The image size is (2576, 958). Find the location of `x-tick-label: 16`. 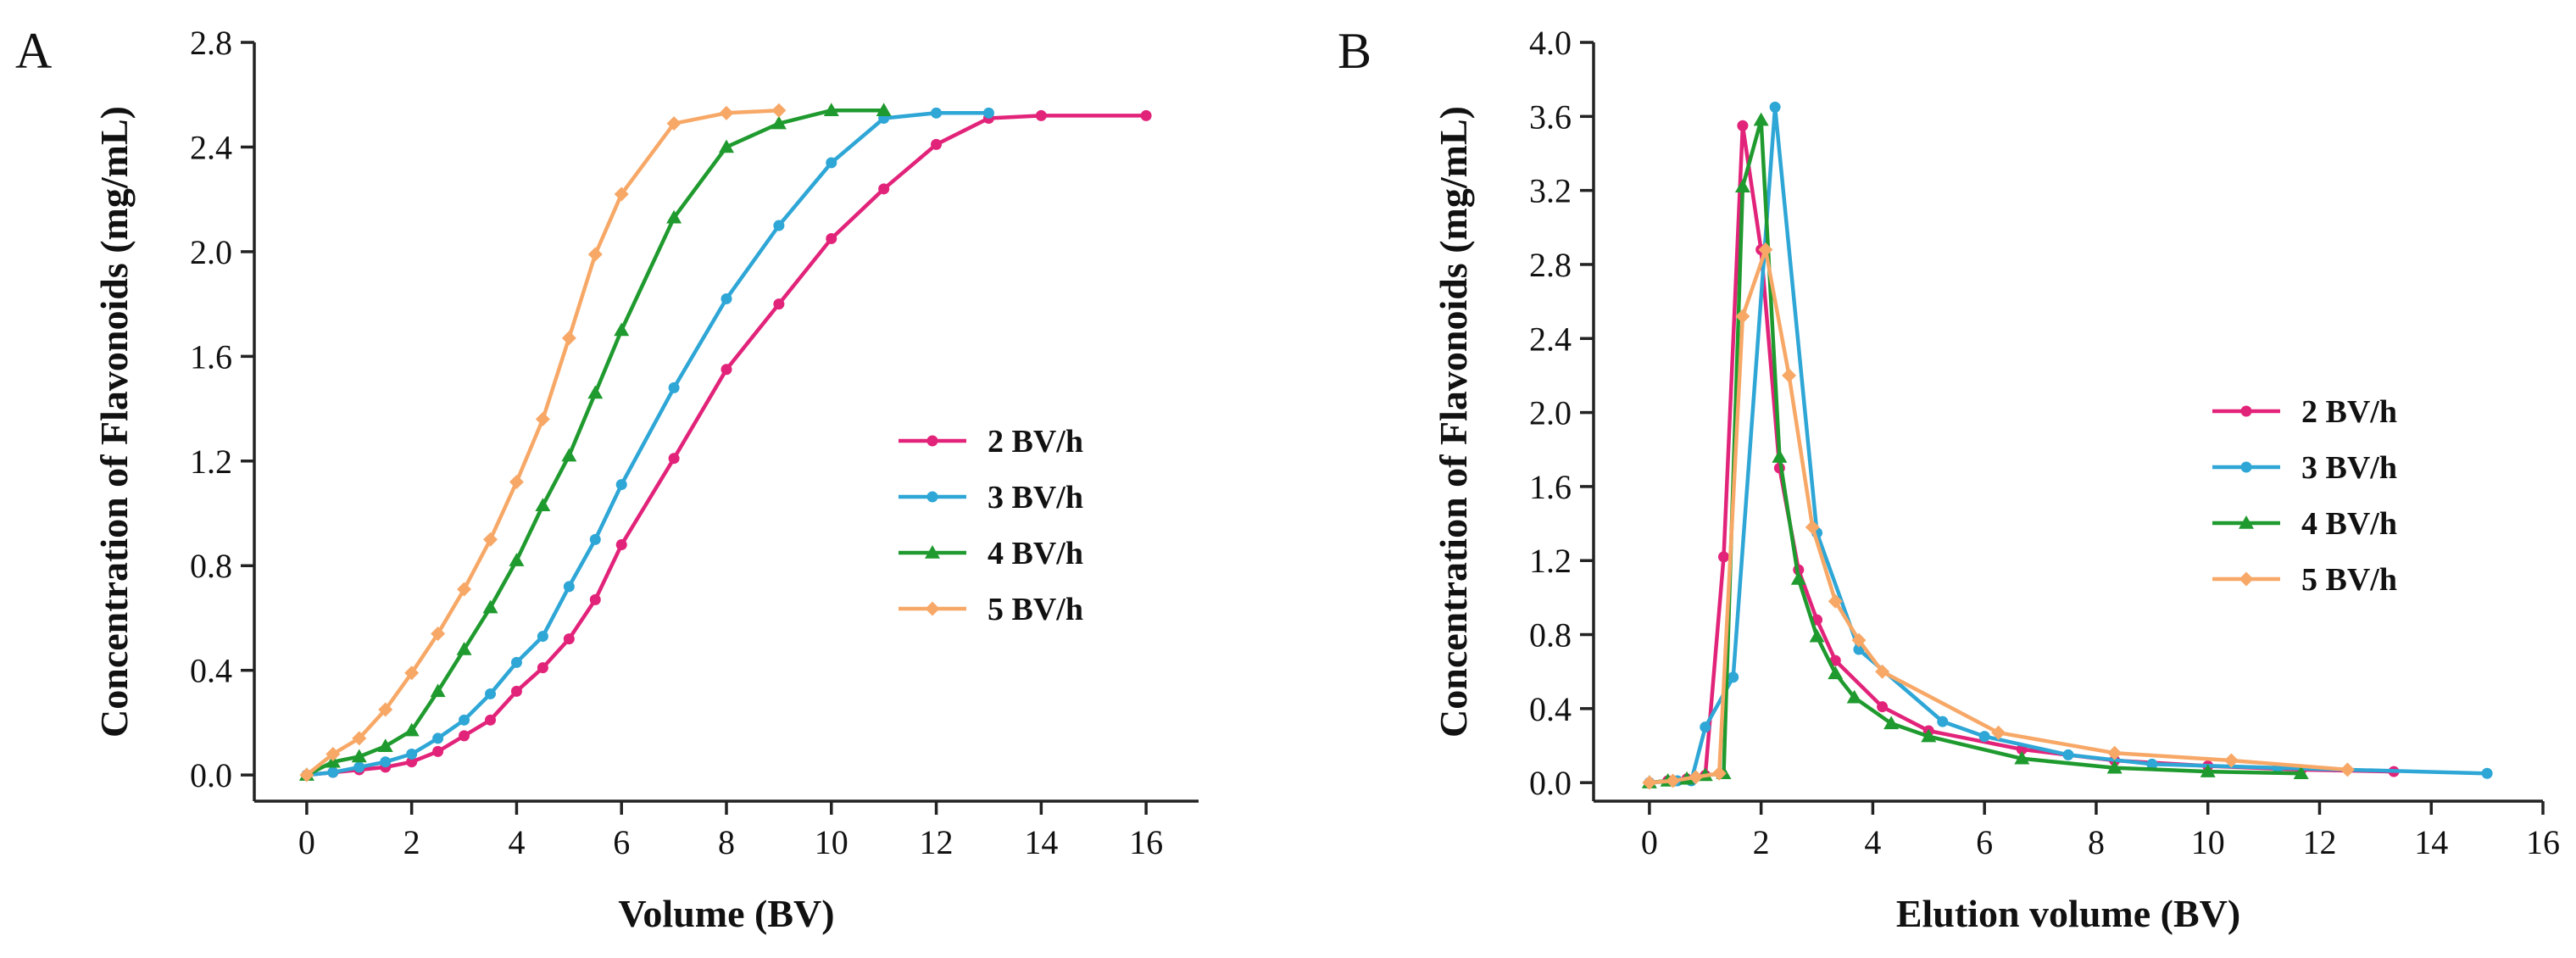

x-tick-label: 16 is located at coordinates (2543, 842).